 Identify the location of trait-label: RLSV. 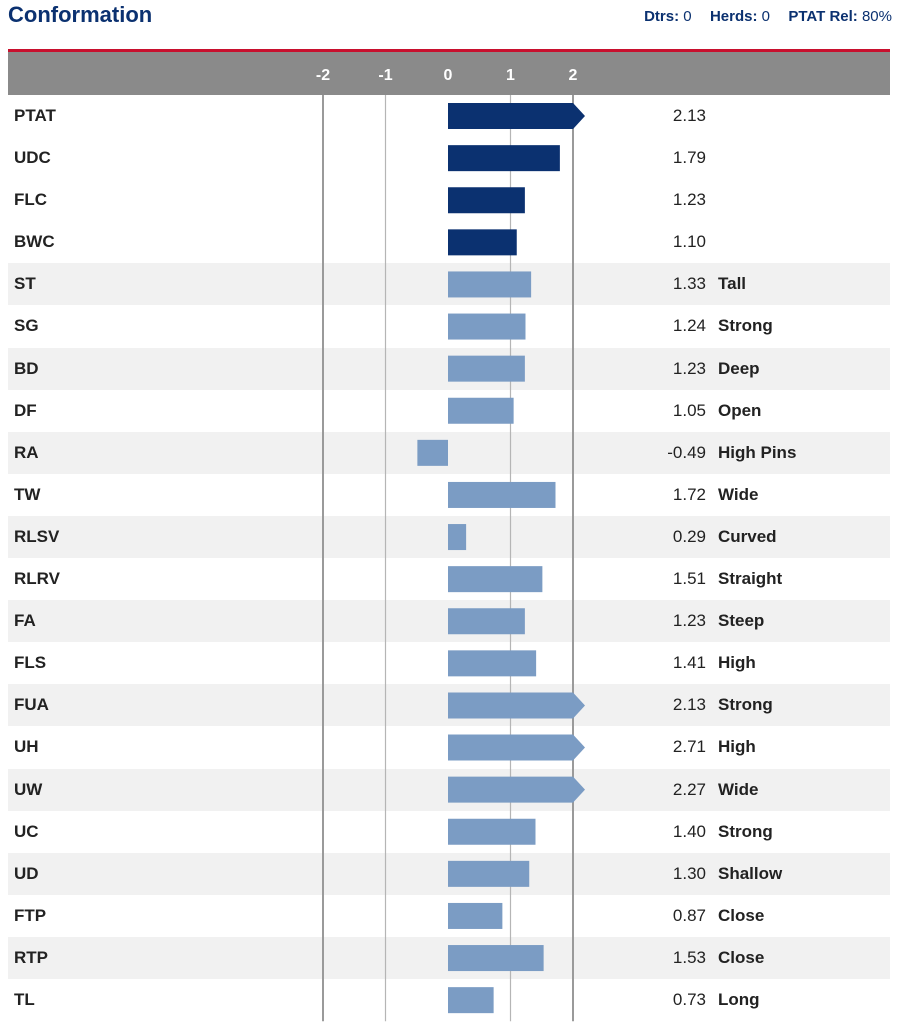
(37, 536).